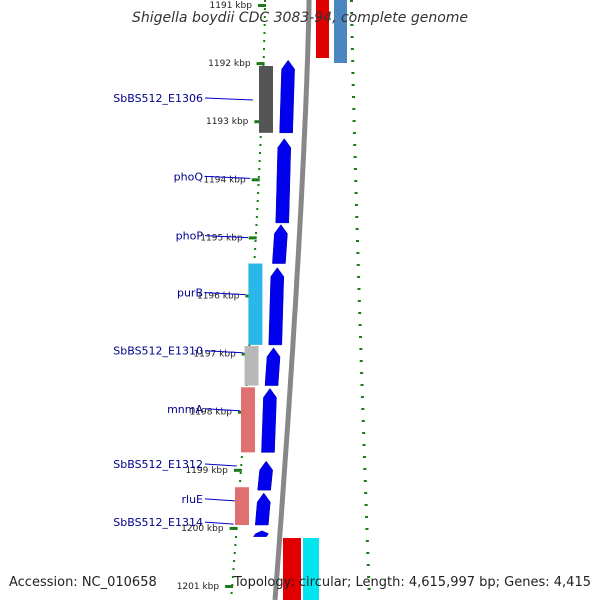 The width and height of the screenshot is (600, 604). What do you see at coordinates (190, 236) in the screenshot?
I see `gene-label: phoP` at bounding box center [190, 236].